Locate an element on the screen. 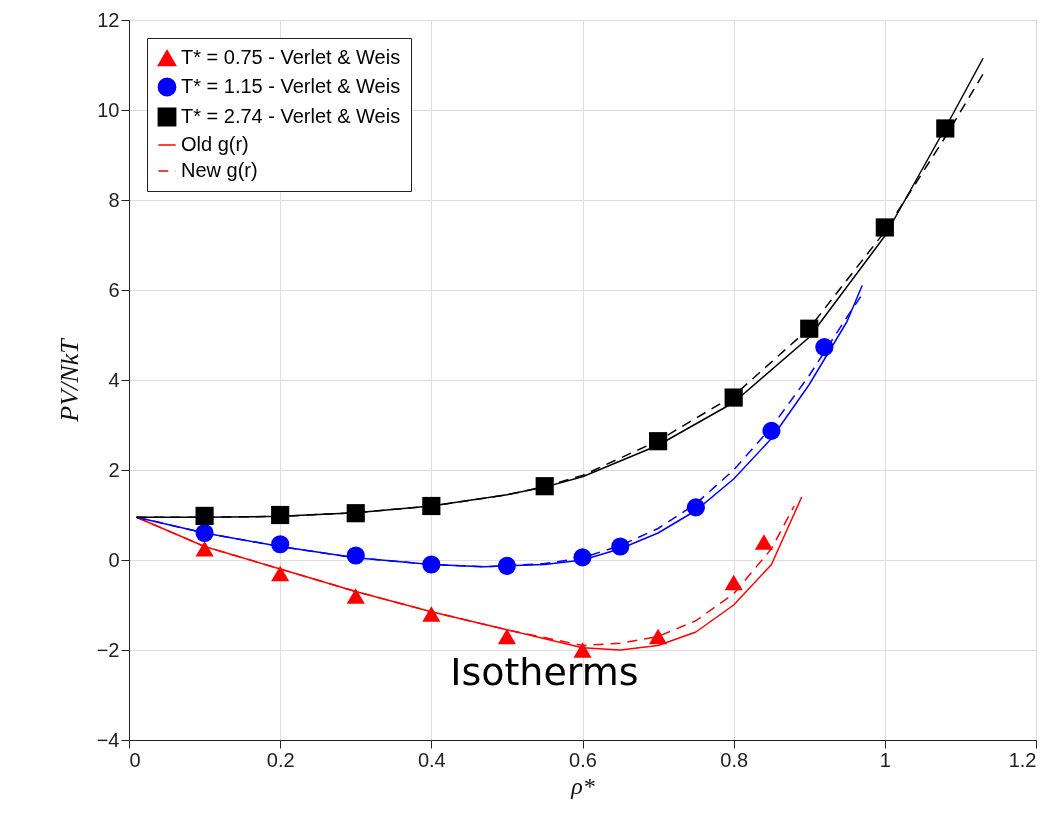  y-axis-title: PV/NkT is located at coordinates (69, 380).